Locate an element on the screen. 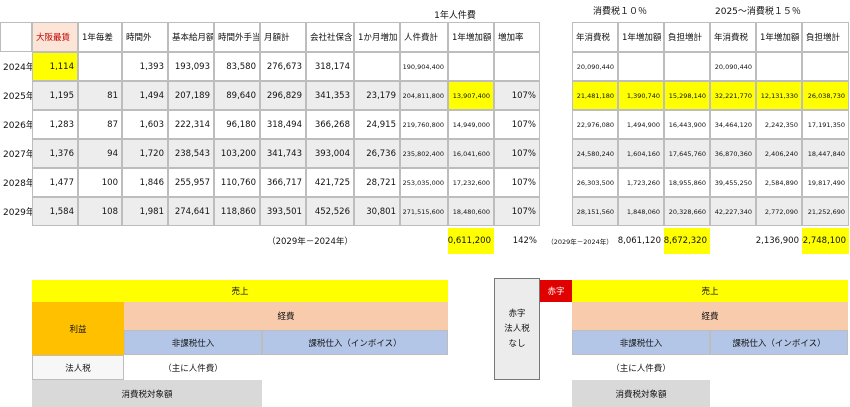 This screenshot has width=850, height=407. header-cell is located at coordinates (16, 37).